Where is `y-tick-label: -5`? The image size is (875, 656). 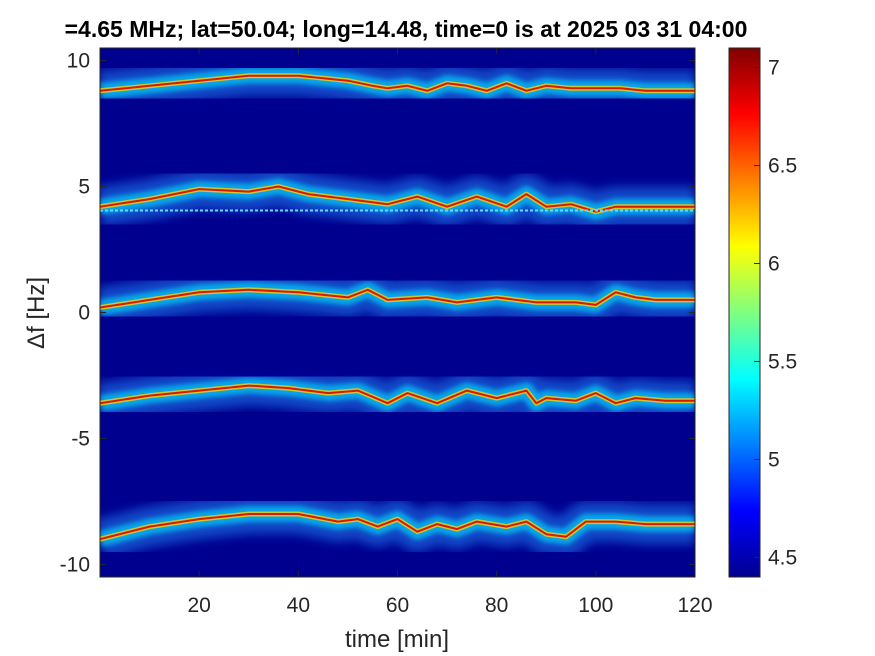
y-tick-label: -5 is located at coordinates (80, 438).